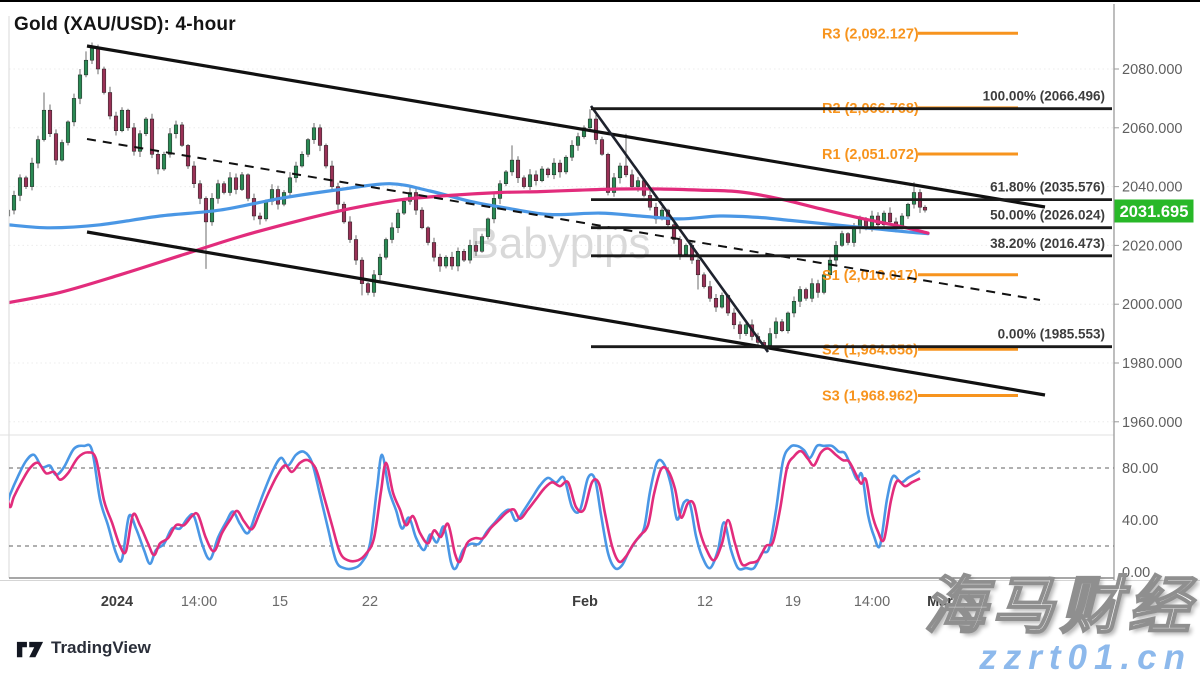  What do you see at coordinates (585, 602) in the screenshot?
I see `time-axis-label: Feb` at bounding box center [585, 602].